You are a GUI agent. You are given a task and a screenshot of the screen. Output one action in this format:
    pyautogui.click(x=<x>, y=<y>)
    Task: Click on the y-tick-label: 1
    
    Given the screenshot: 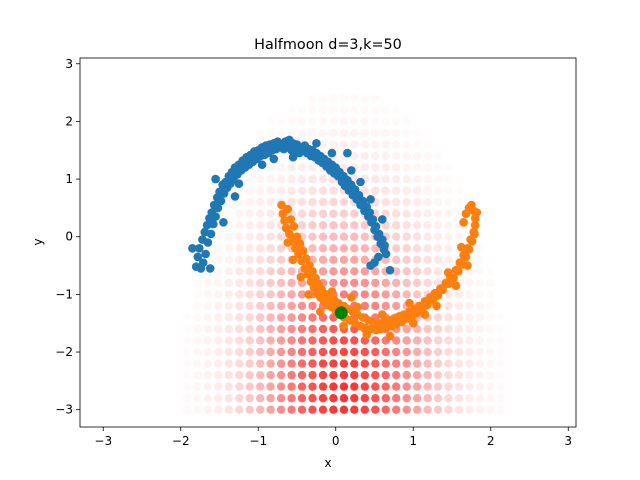 What is the action you would take?
    pyautogui.click(x=69, y=179)
    